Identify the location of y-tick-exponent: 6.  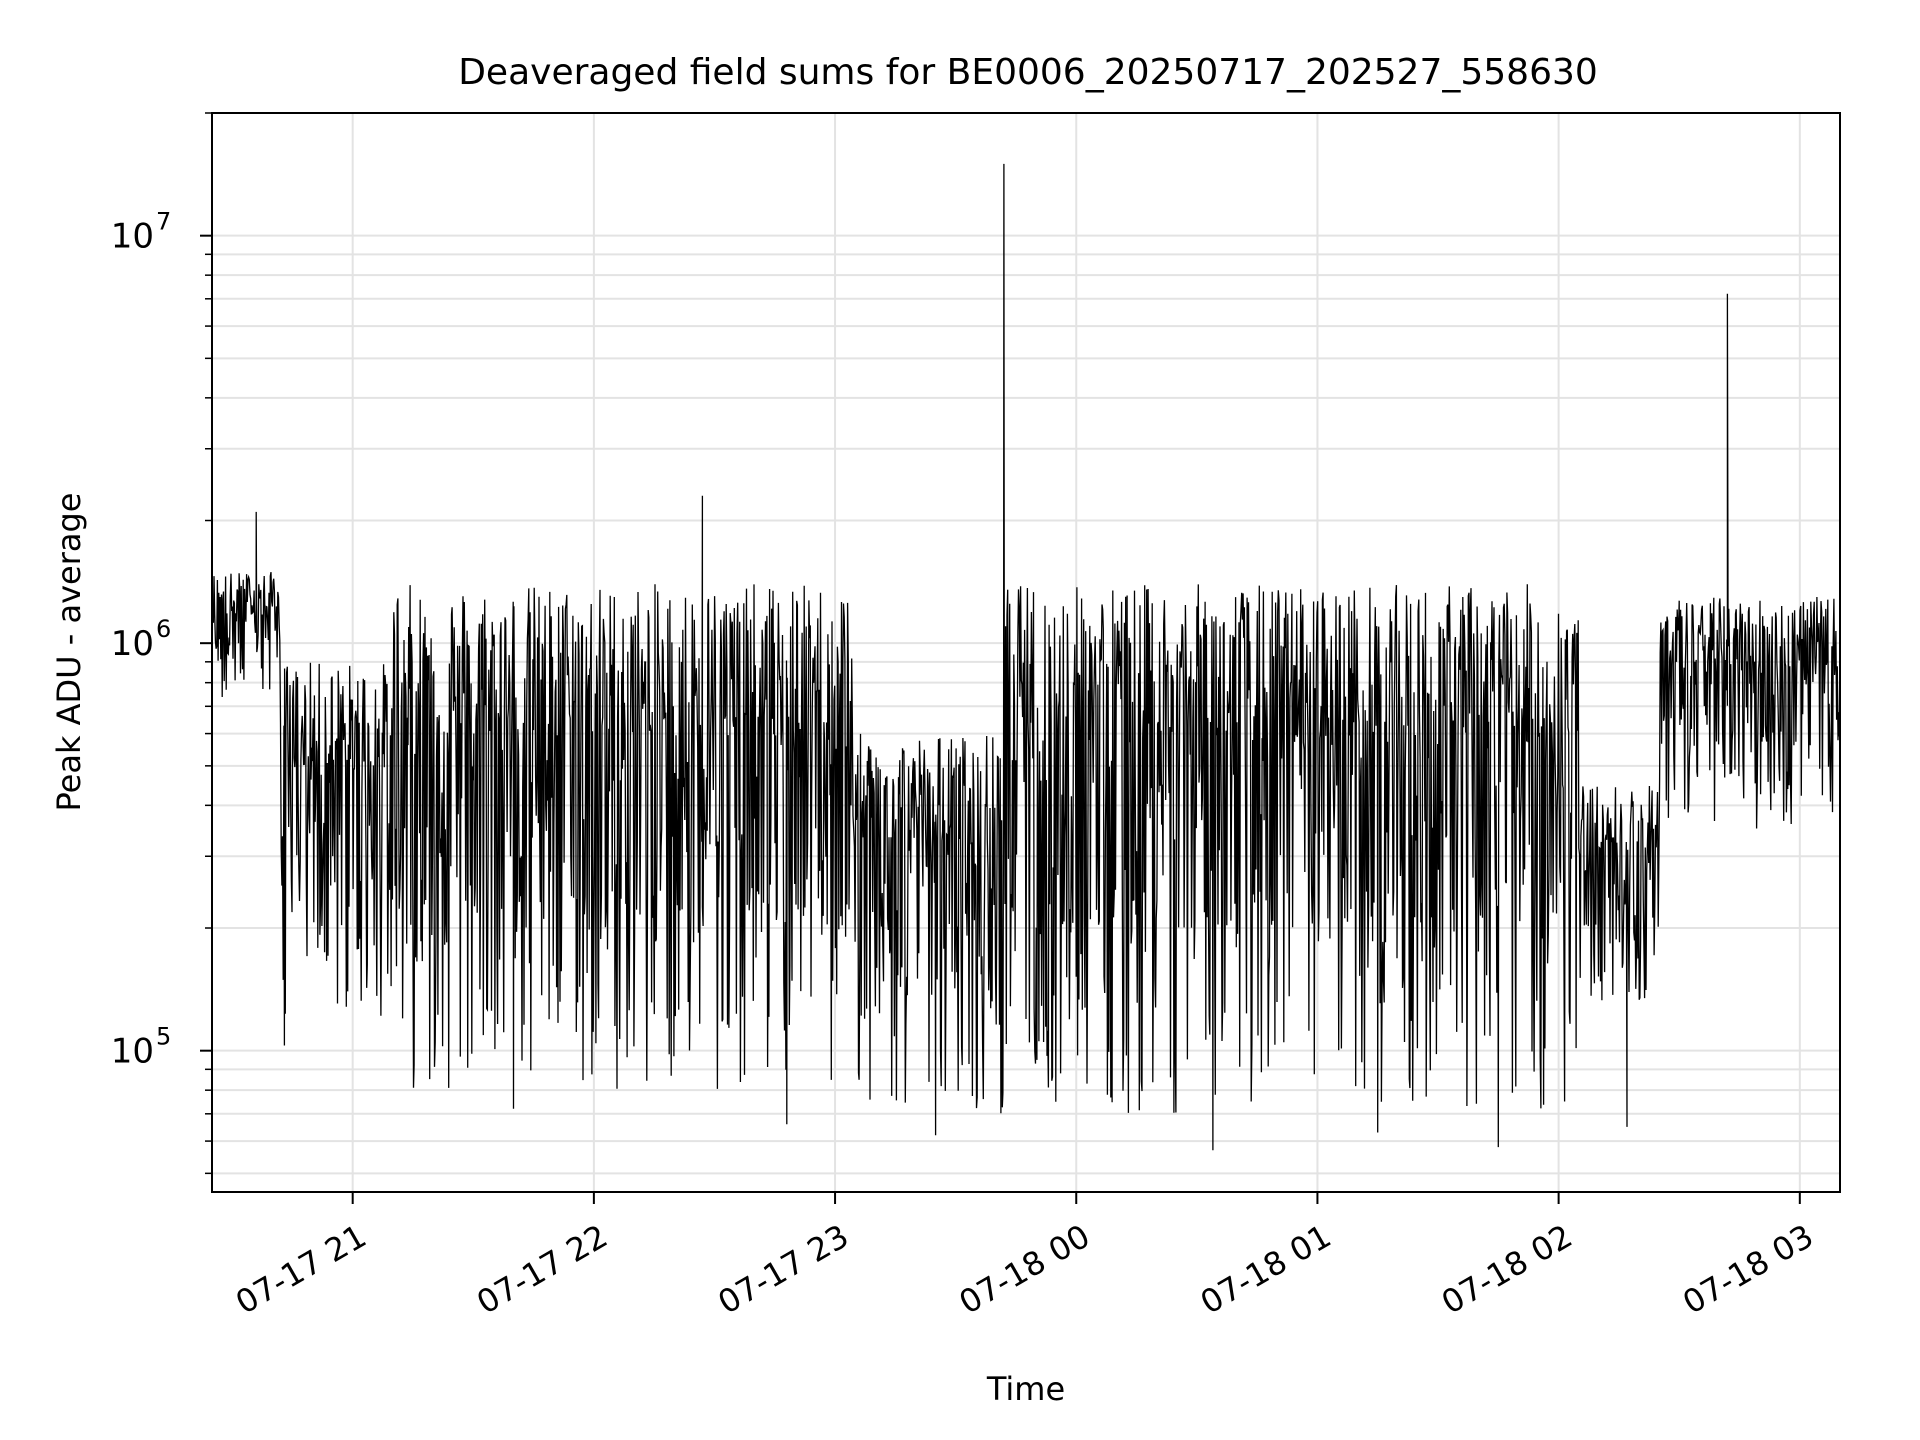
(163, 629).